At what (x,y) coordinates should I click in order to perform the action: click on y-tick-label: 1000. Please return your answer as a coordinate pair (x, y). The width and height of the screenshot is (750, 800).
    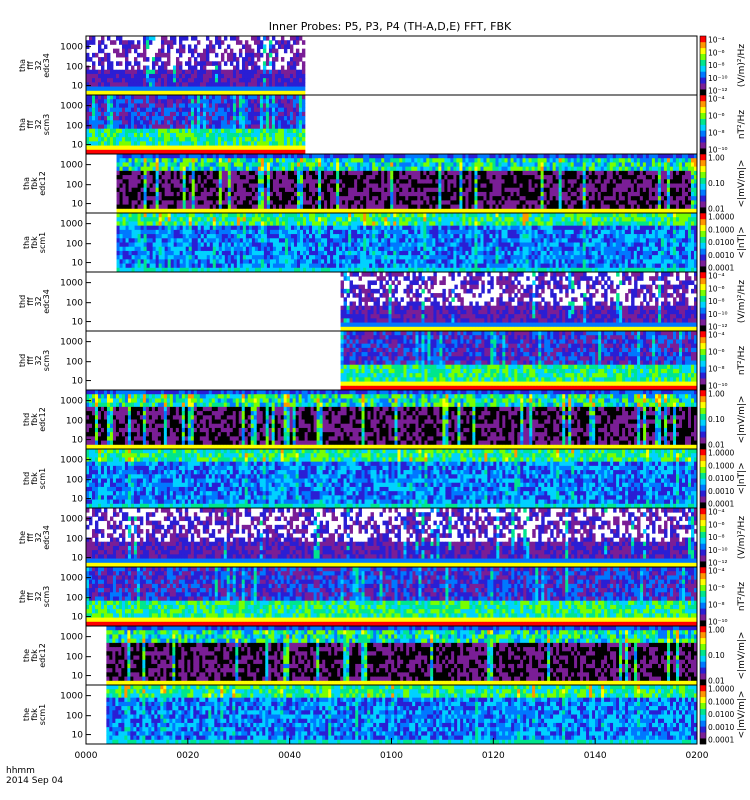
    Looking at the image, I should click on (71, 166).